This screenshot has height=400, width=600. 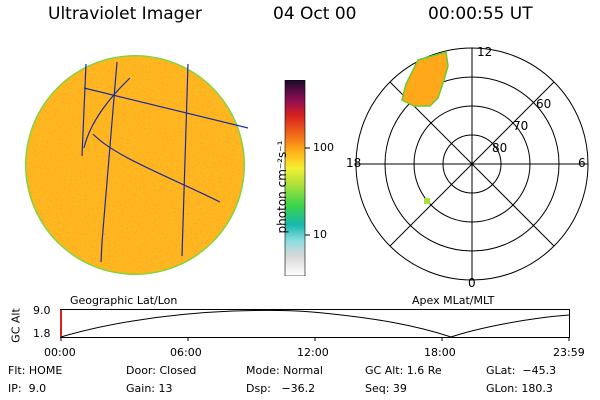 I want to click on xtick-0600: 06:00, so click(x=186, y=352).